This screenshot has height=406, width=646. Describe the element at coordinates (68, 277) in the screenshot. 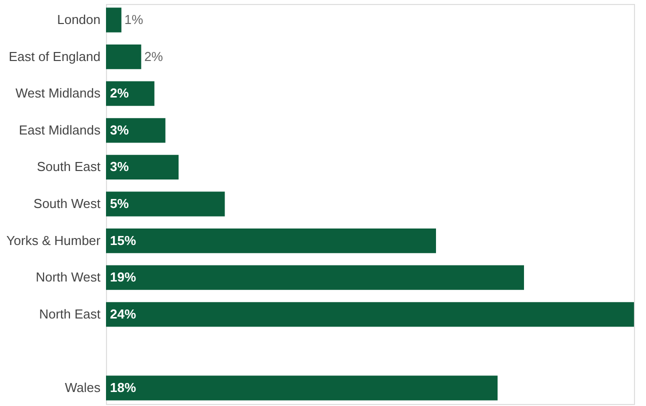

I see `y-tick-label: North West` at that location.